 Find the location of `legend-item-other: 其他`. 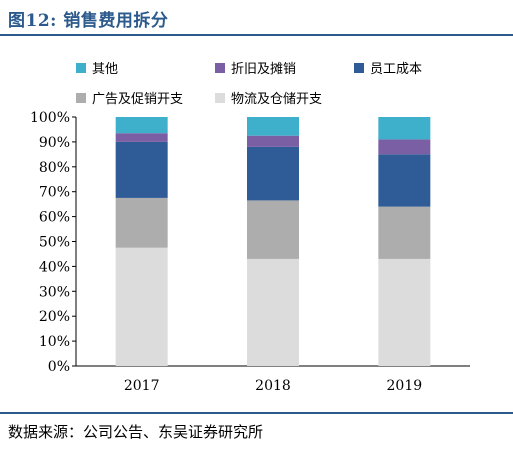

legend-item-other: 其他 is located at coordinates (97, 67).